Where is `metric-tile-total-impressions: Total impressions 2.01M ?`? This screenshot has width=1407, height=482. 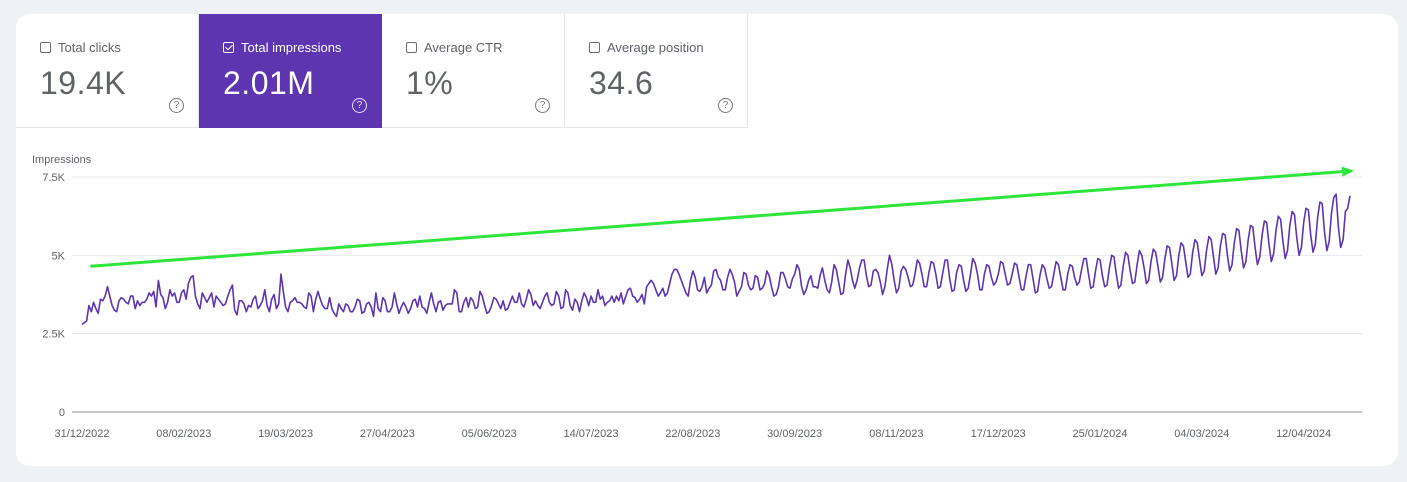 metric-tile-total-impressions: Total impressions 2.01M ? is located at coordinates (290, 71).